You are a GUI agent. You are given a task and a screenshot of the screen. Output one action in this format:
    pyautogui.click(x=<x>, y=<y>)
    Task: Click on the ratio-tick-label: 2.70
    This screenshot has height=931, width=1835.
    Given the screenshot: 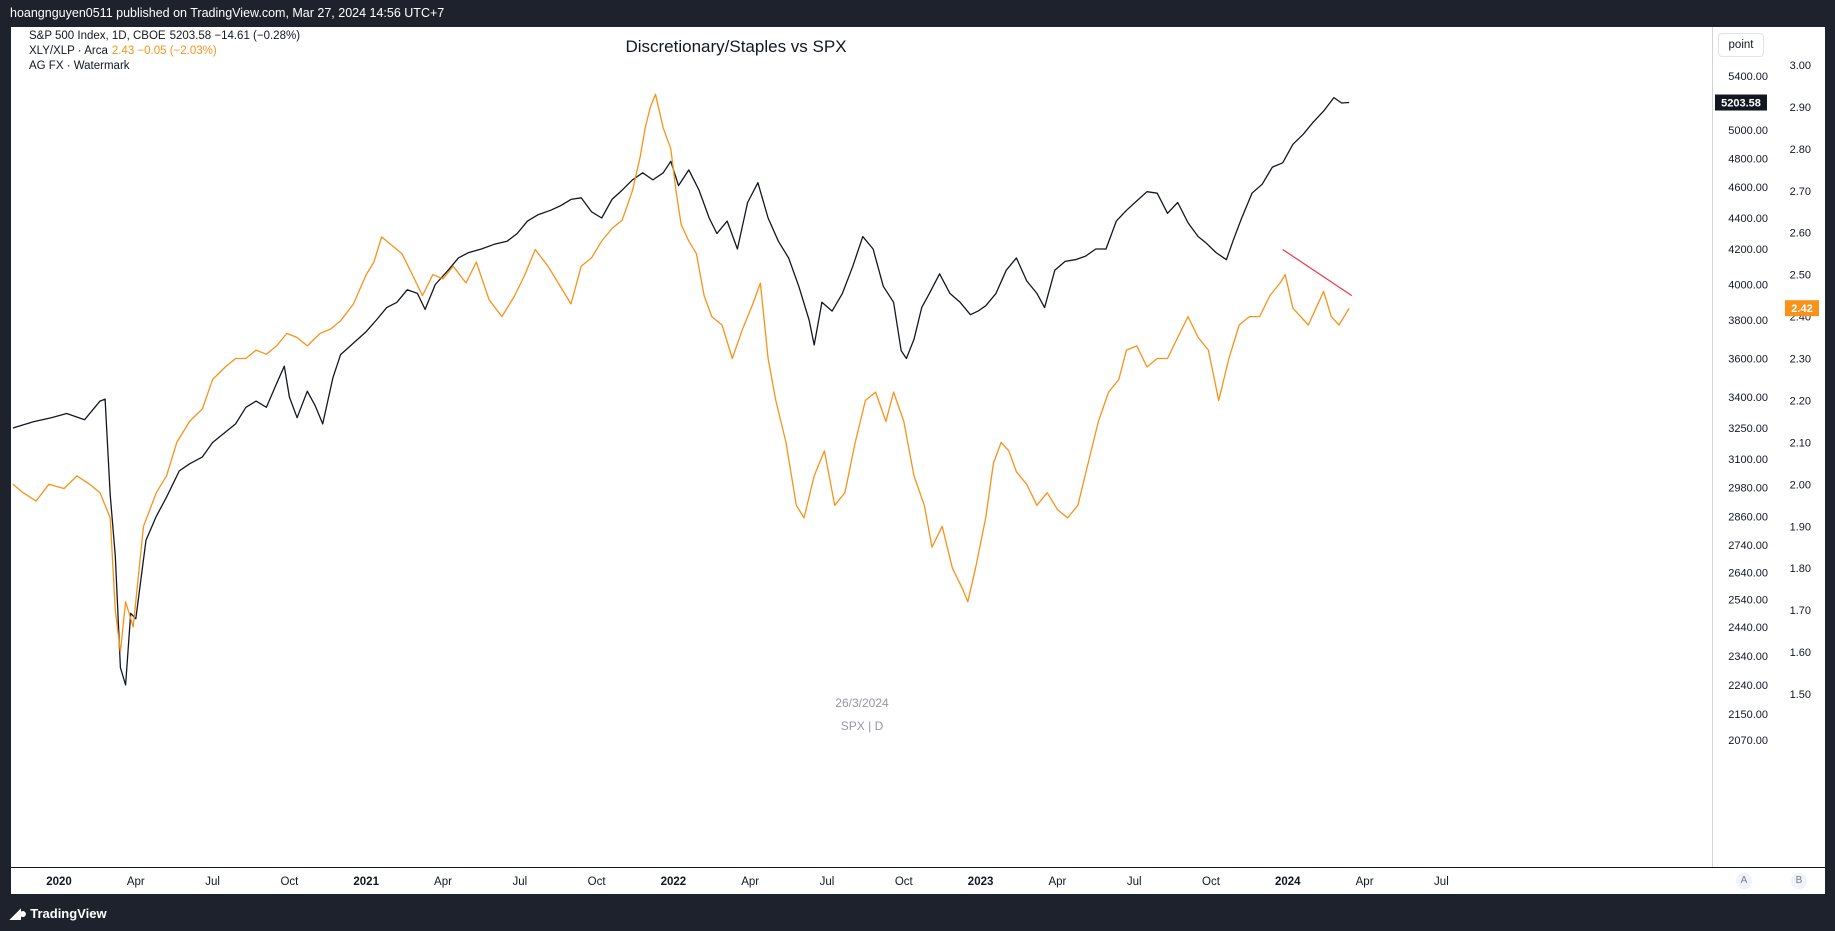 What is the action you would take?
    pyautogui.click(x=1800, y=192)
    